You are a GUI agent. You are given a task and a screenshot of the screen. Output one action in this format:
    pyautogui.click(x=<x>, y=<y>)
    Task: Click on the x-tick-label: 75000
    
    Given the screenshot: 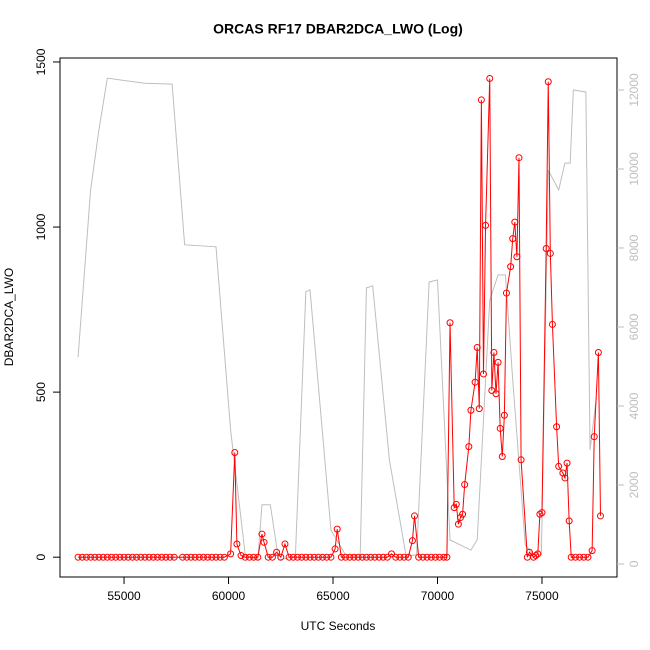 What is the action you would take?
    pyautogui.click(x=542, y=596)
    